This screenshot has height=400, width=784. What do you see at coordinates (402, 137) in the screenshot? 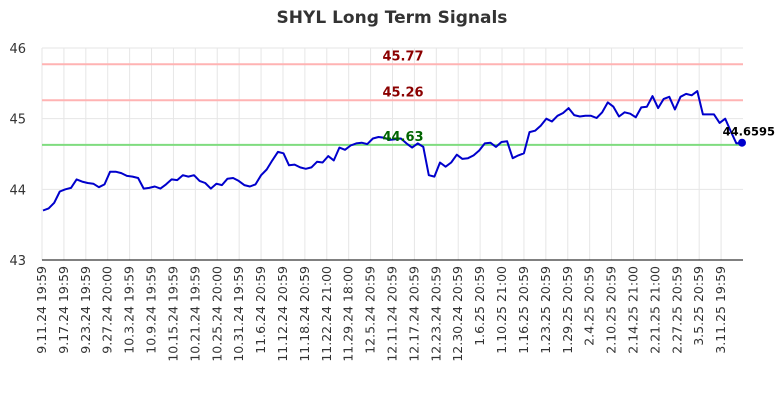
I see `reference-line-label: 44.63` at bounding box center [402, 137].